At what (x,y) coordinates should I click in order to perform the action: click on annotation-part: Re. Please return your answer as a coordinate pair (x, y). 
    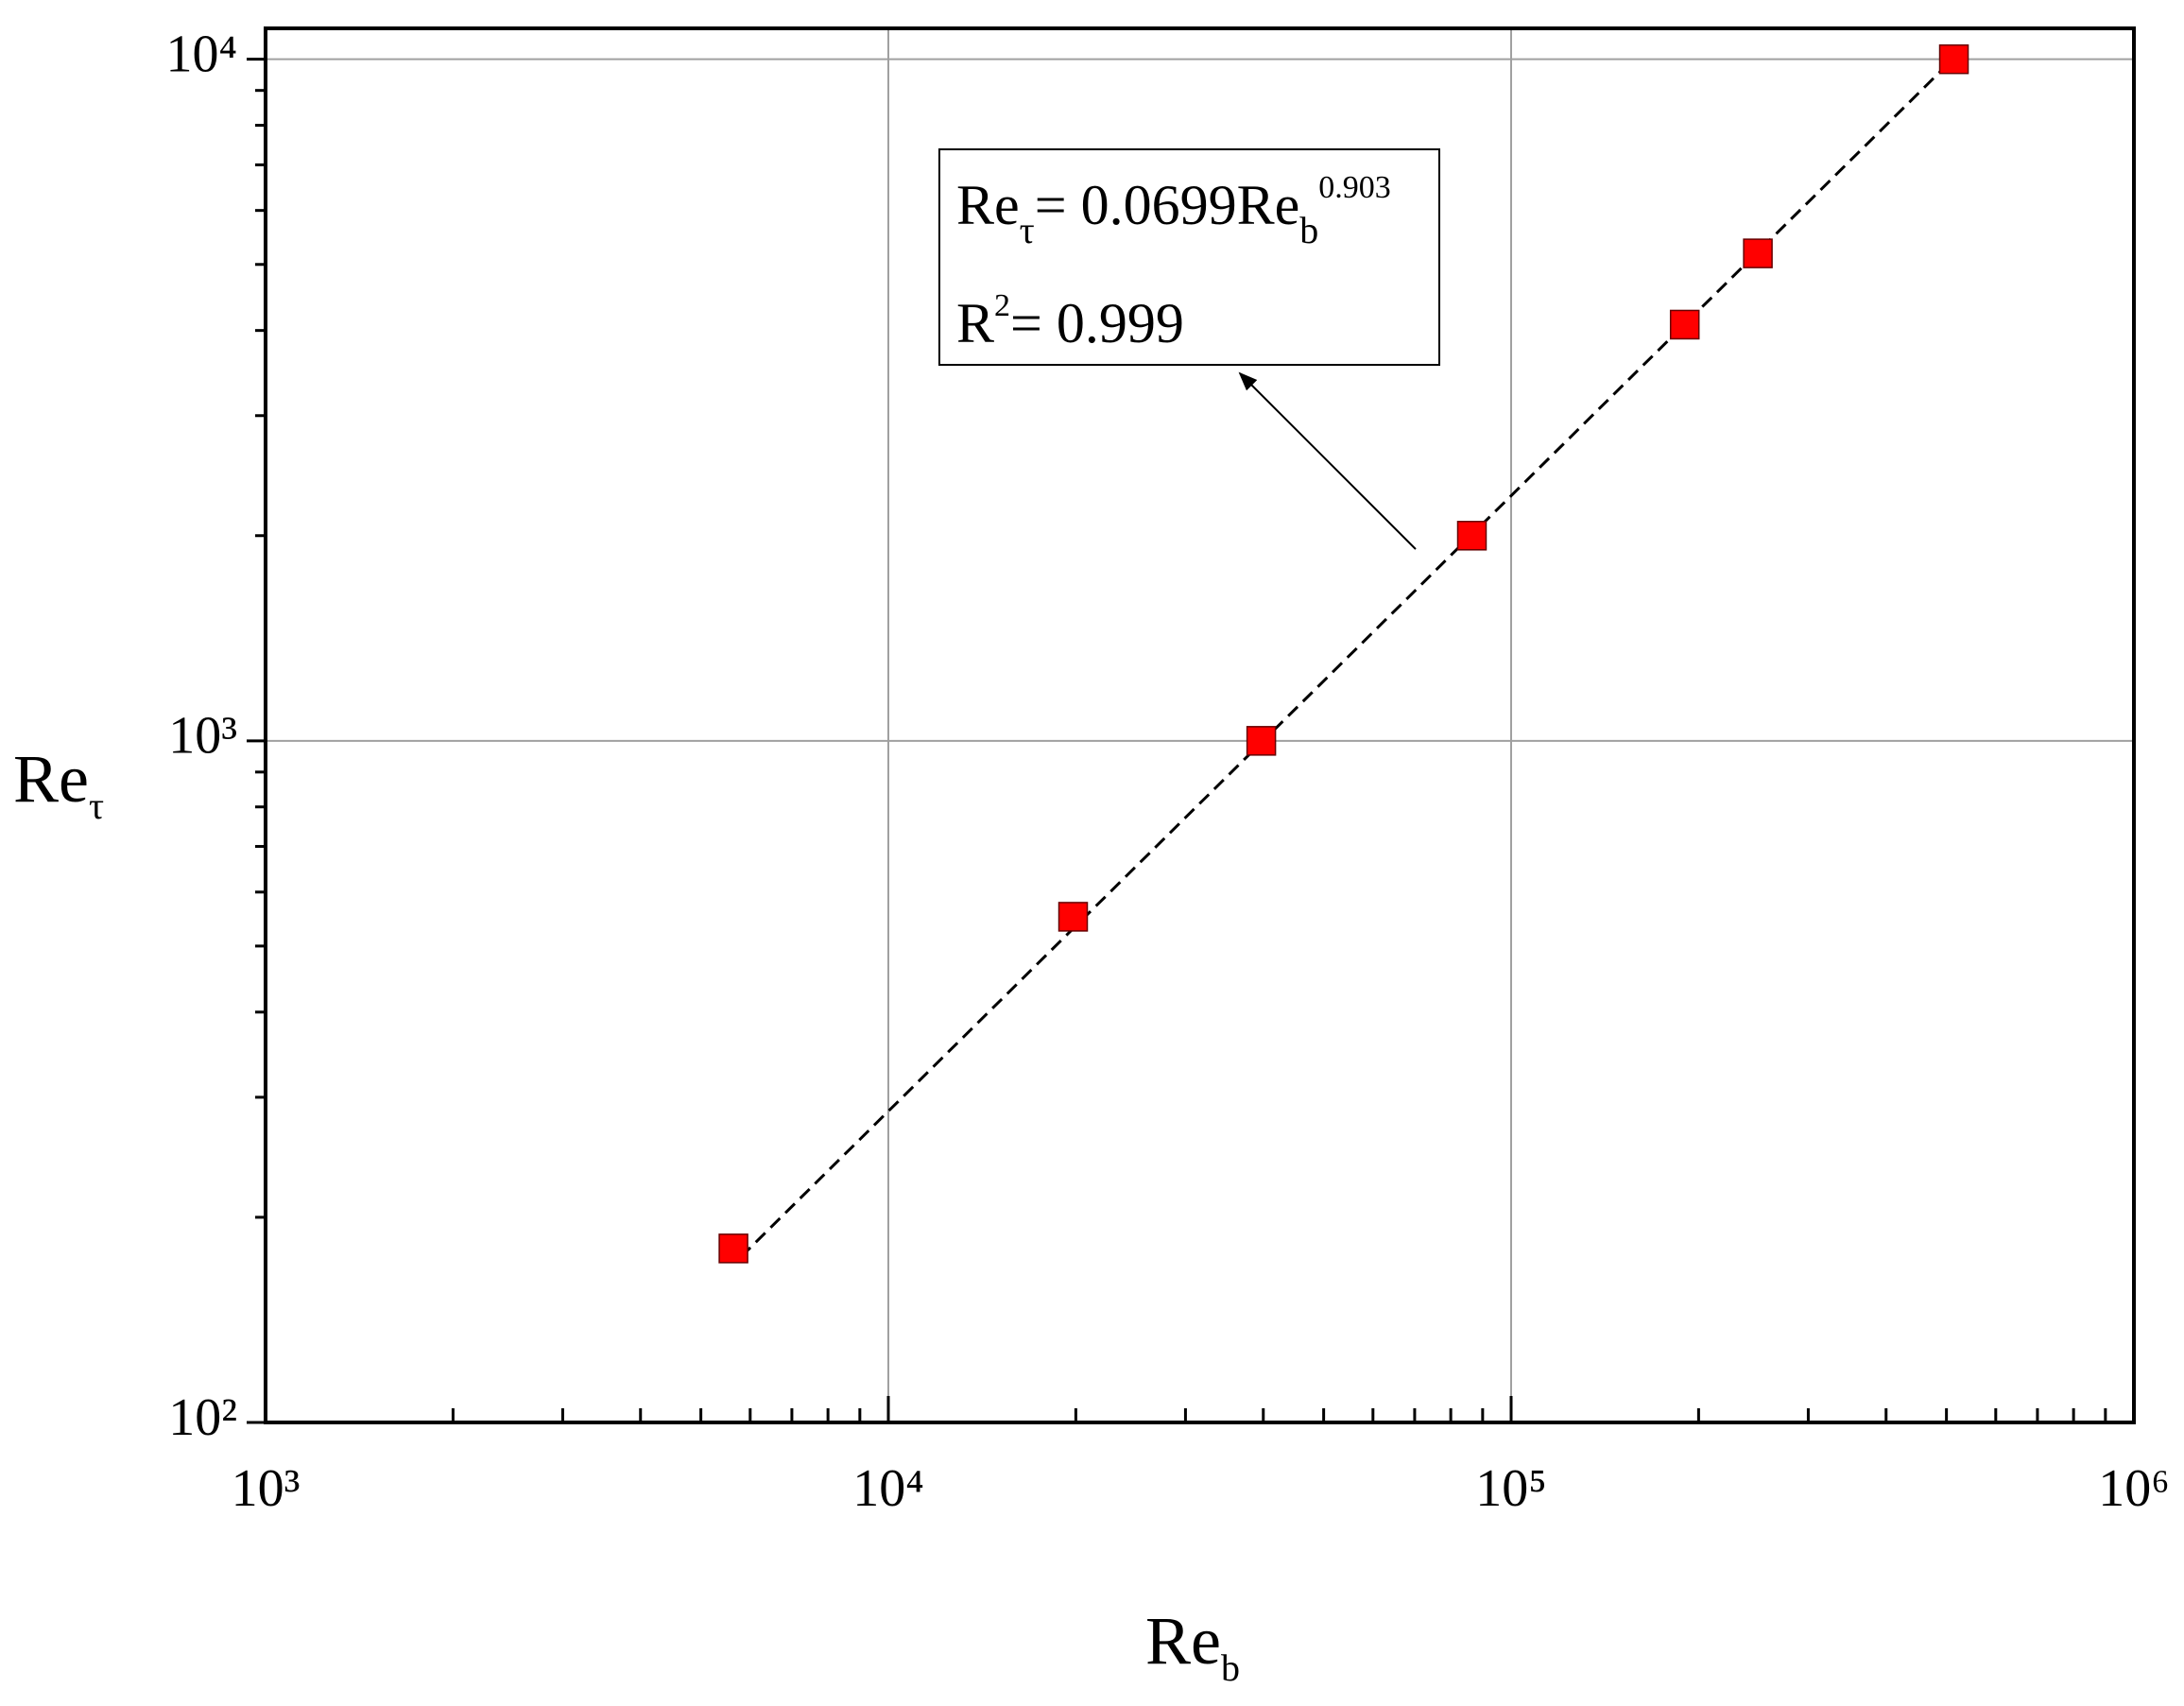
    Looking at the image, I should click on (988, 205).